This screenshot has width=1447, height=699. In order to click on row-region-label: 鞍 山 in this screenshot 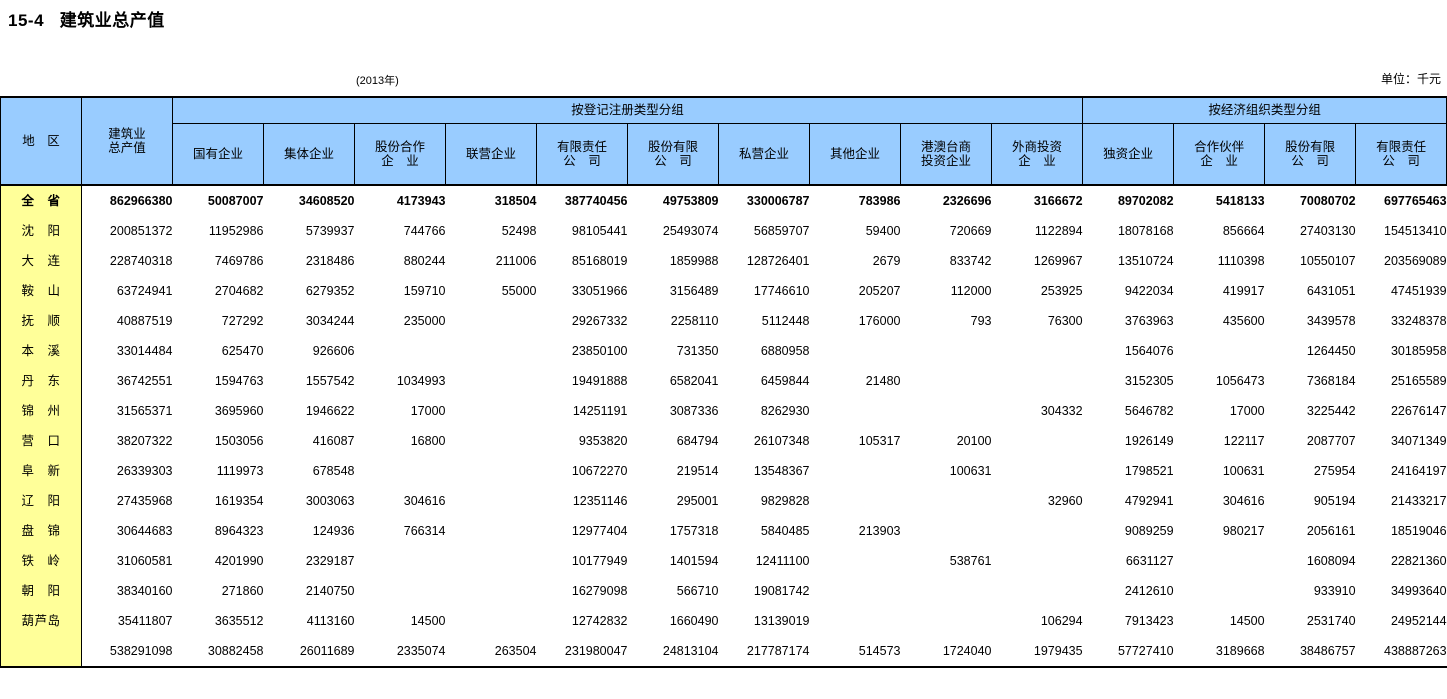, I will do `click(41, 291)`.